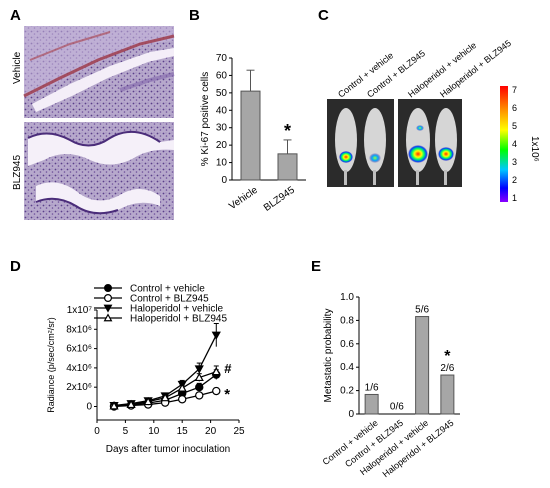 The width and height of the screenshot is (550, 488). What do you see at coordinates (347, 367) in the screenshot?
I see `y-tick-label: 0.4` at bounding box center [347, 367].